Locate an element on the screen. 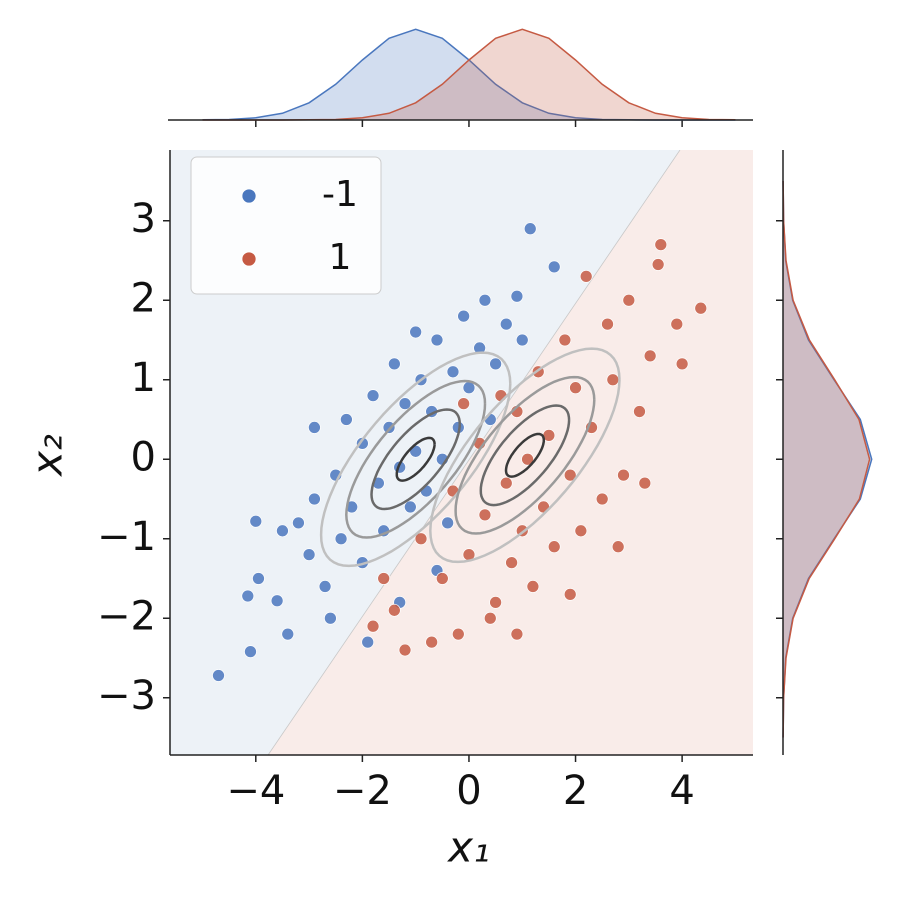 Image resolution: width=900 pixels, height=904 pixels. y-tick-label: 2 is located at coordinates (143, 298).